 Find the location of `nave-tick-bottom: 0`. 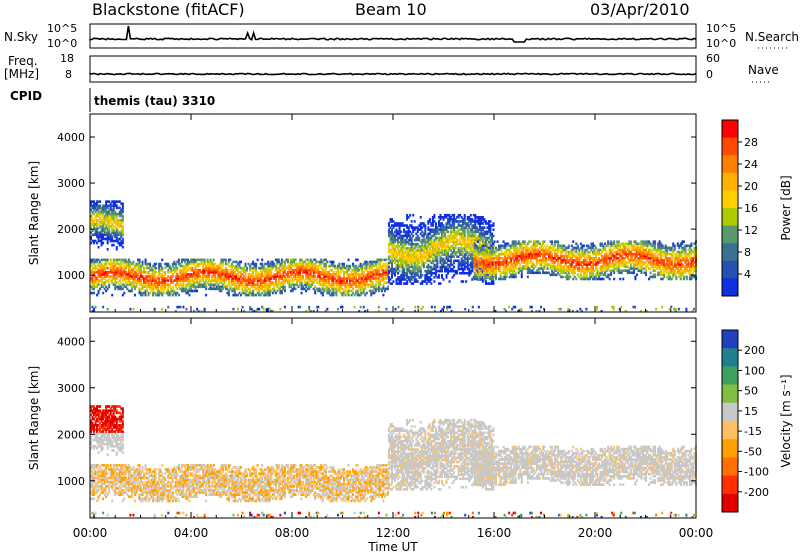

nave-tick-bottom: 0 is located at coordinates (709, 74).